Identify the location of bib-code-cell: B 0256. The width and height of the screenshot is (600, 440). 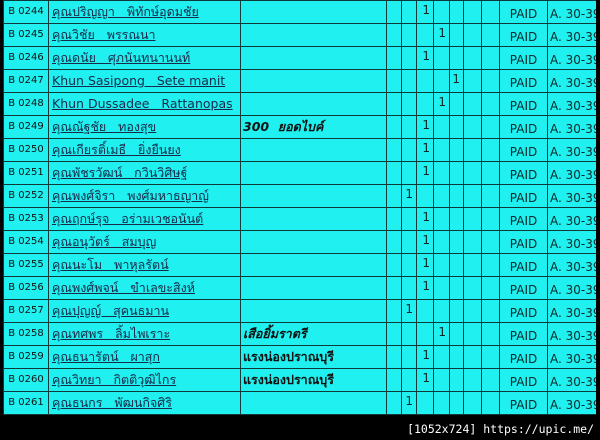
(26, 288).